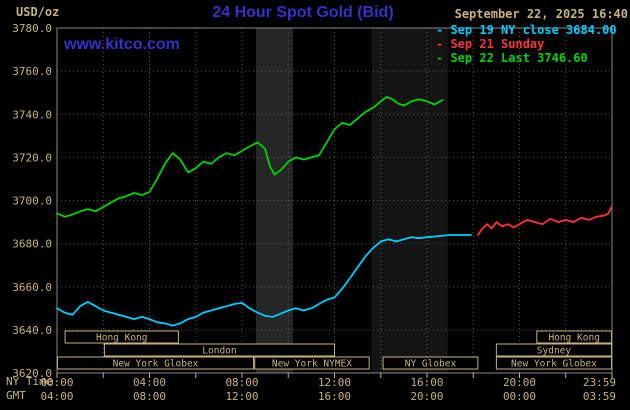 The height and width of the screenshot is (410, 630). Describe the element at coordinates (599, 382) in the screenshot. I see `svg-text: 23:59` at that location.